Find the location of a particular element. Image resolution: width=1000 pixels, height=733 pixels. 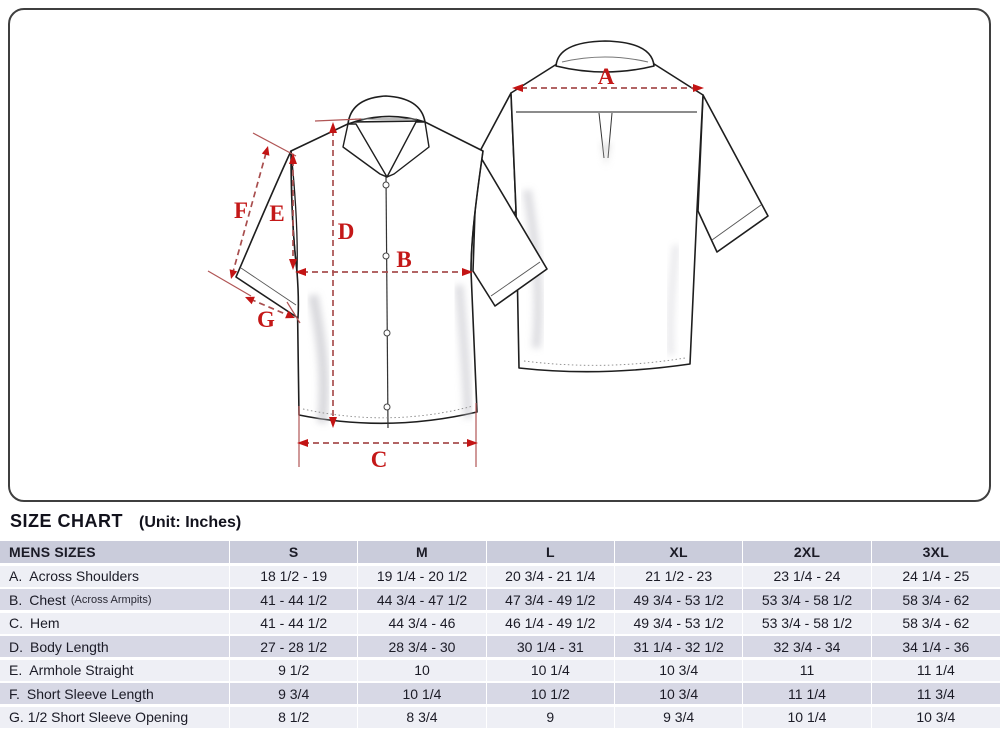

cell-value: 34 1/4 - 36 is located at coordinates (936, 646).